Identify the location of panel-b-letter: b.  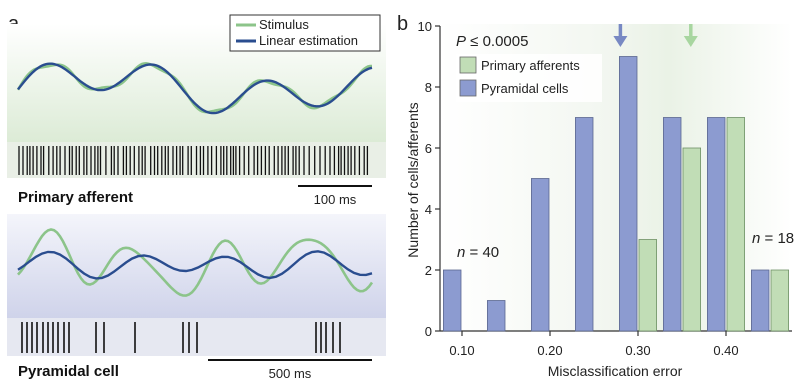
(402, 24).